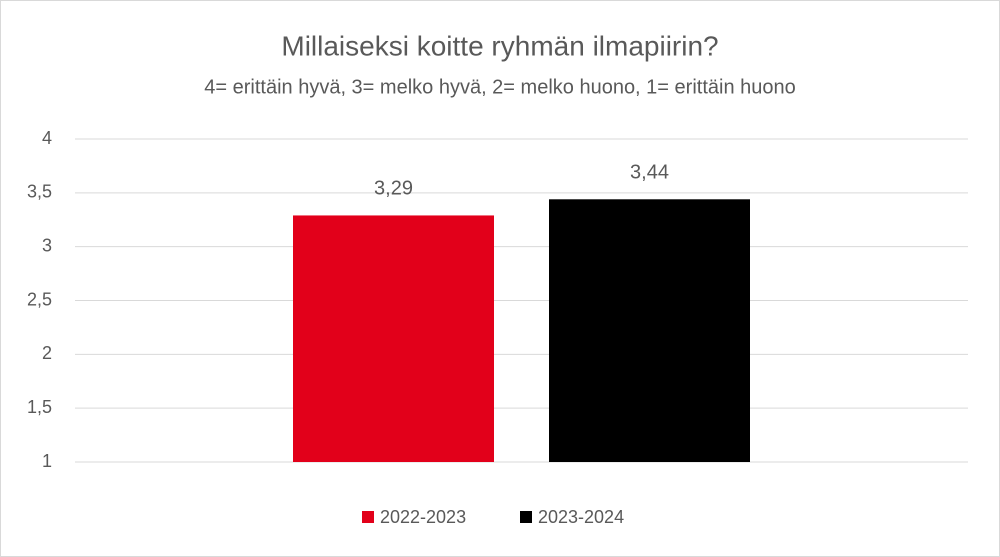 This screenshot has width=1000, height=557. What do you see at coordinates (581, 517) in the screenshot?
I see `legend-label: 2023-2024` at bounding box center [581, 517].